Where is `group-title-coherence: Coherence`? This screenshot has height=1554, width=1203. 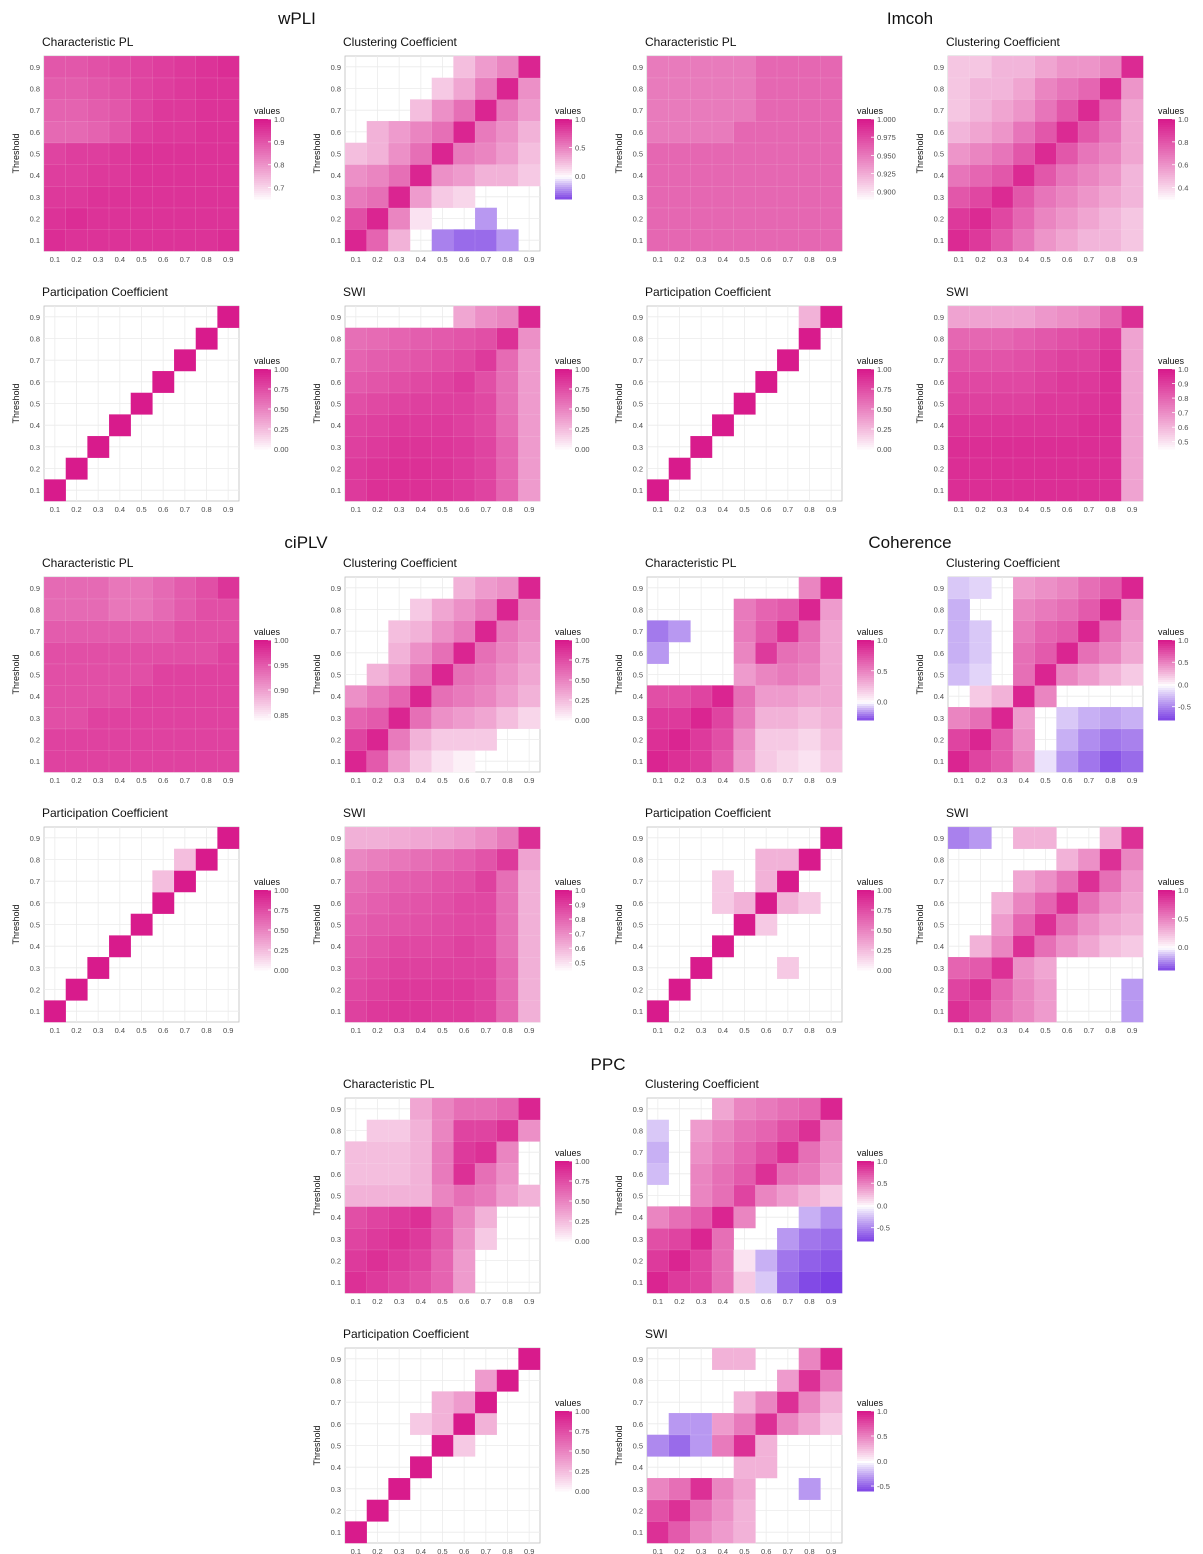 group-title-coherence: Coherence is located at coordinates (909, 542).